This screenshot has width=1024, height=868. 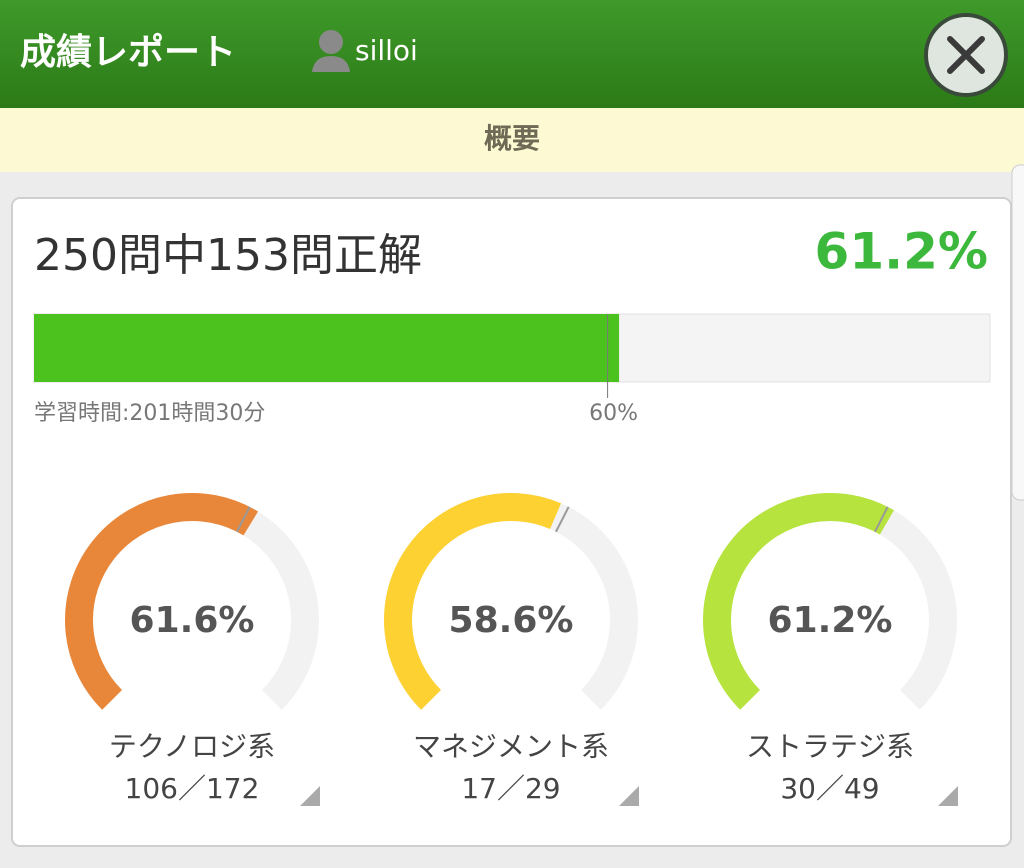 I want to click on gauge-name: マネジメント系, so click(x=511, y=746).